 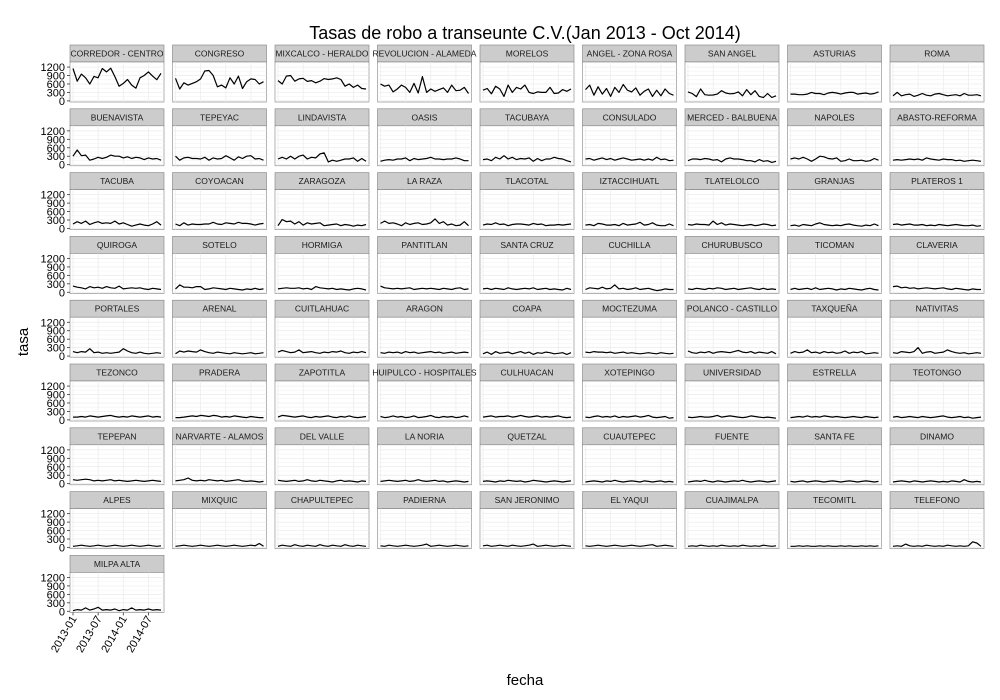 What do you see at coordinates (732, 181) in the screenshot?
I see `facet-strip-label: TLATELOLCO` at bounding box center [732, 181].